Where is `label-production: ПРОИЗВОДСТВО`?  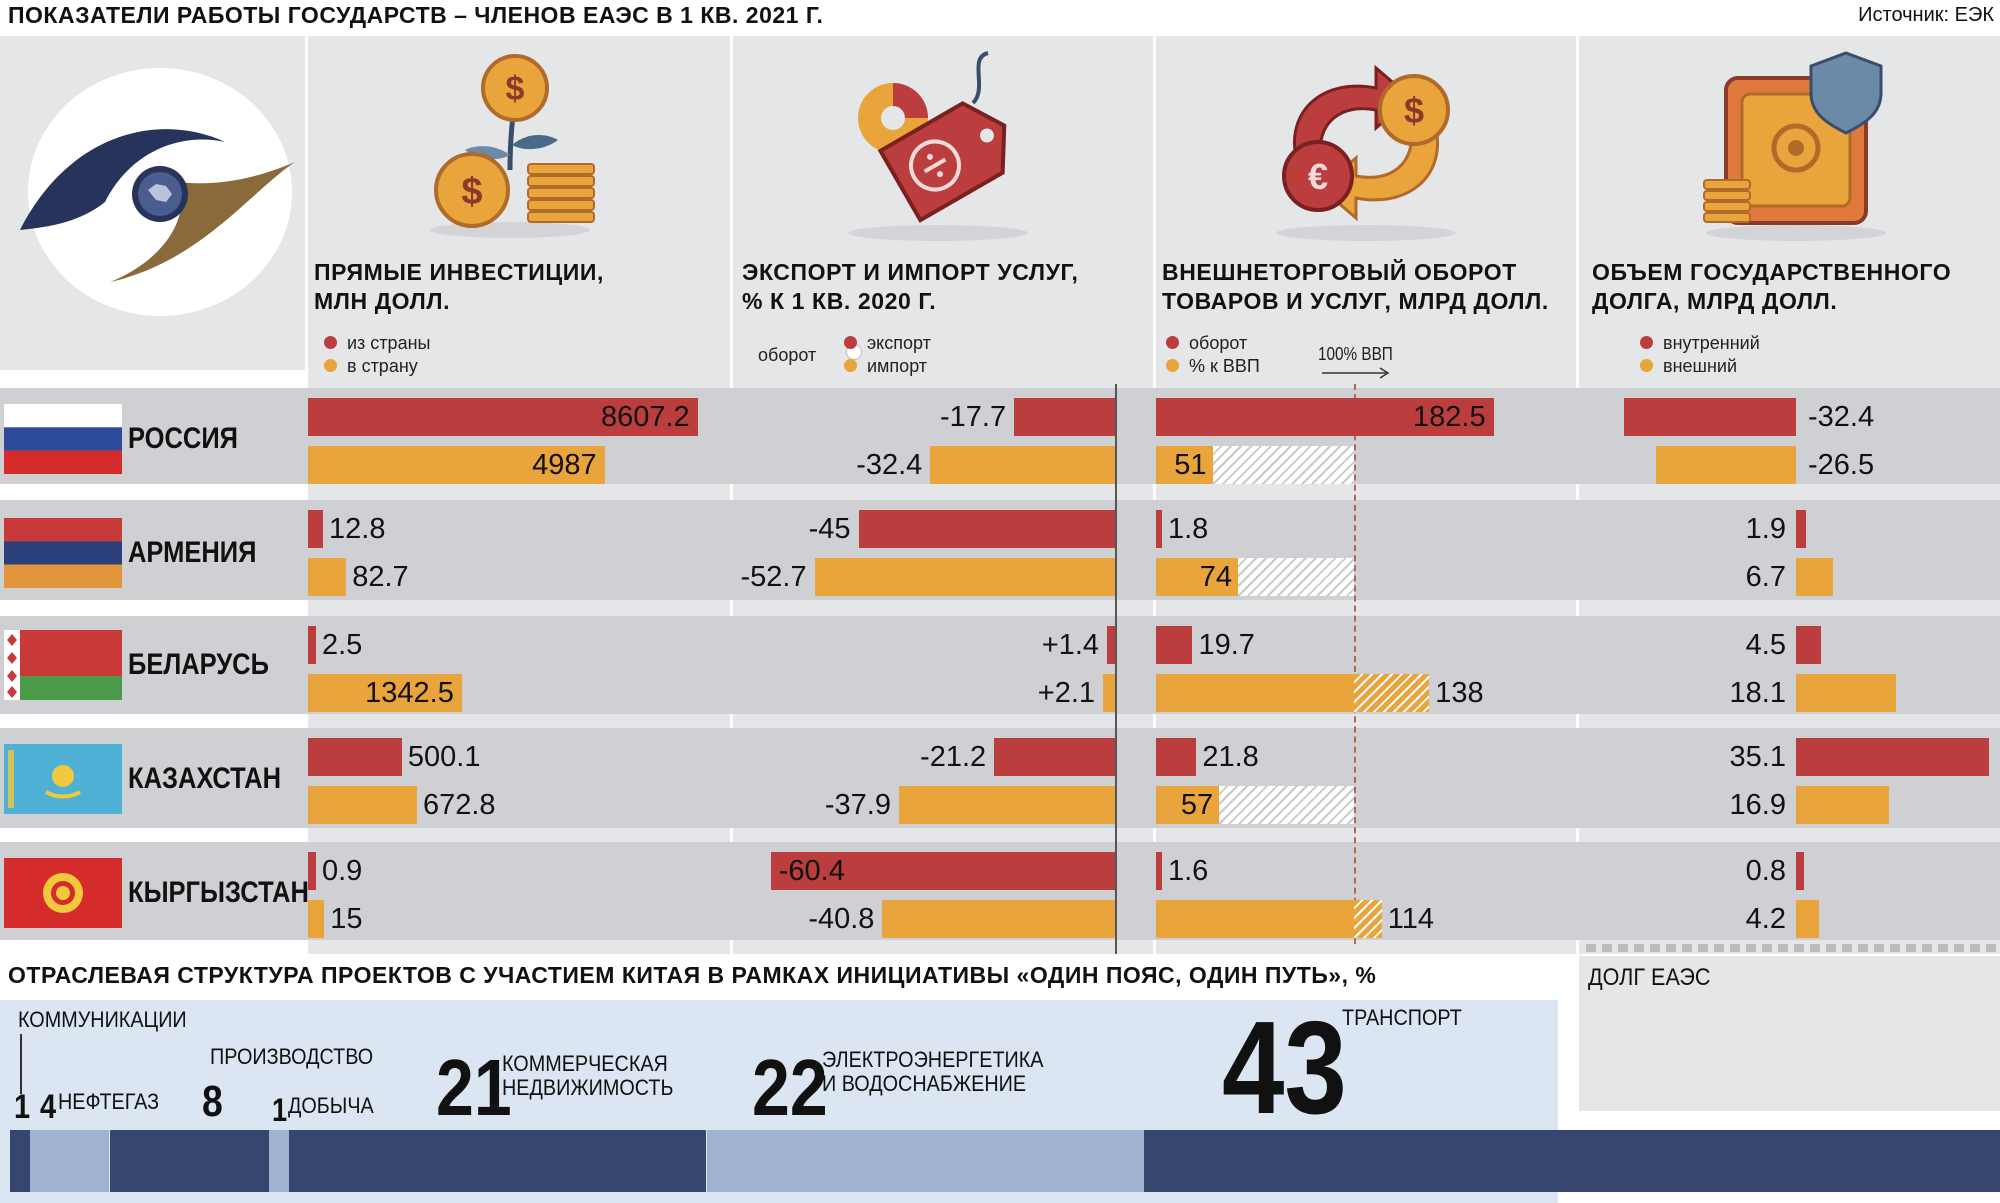
label-production: ПРОИЗВОДСТВО is located at coordinates (292, 1056).